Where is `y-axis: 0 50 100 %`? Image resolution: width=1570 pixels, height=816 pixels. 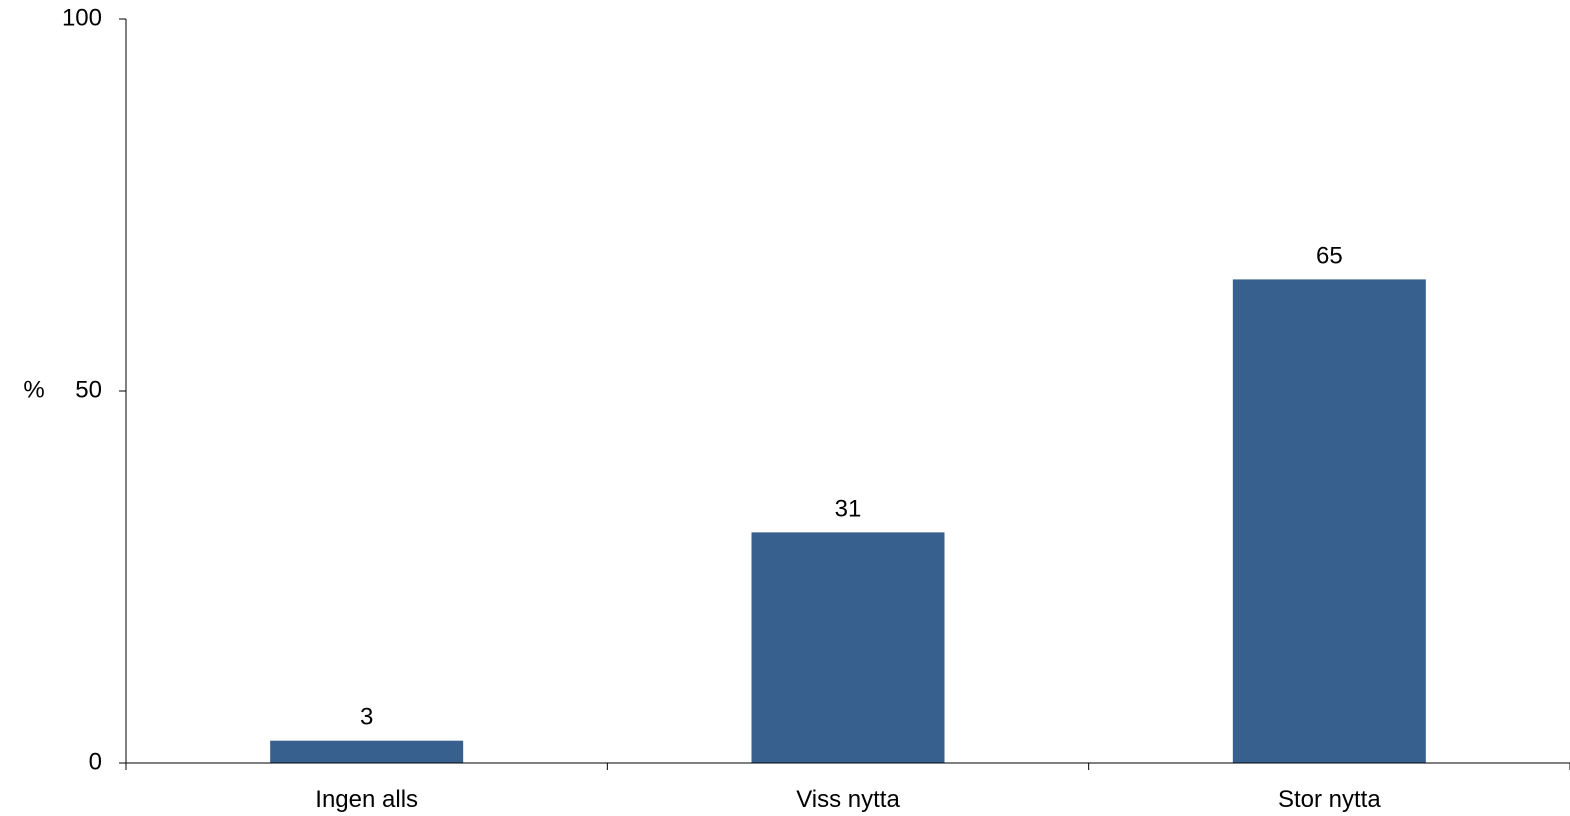
y-axis: 0 50 100 % is located at coordinates (75, 389).